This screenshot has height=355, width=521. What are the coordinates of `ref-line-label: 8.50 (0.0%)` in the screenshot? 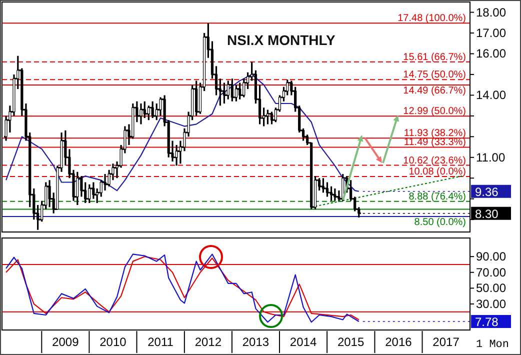 It's located at (440, 222).